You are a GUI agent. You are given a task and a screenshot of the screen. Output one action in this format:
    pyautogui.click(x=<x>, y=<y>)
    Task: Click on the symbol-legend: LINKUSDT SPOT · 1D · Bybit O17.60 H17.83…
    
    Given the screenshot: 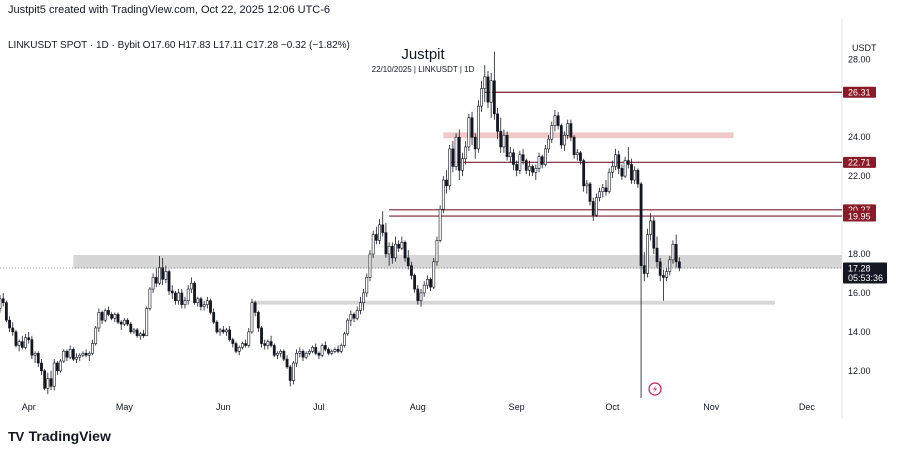 What is the action you would take?
    pyautogui.click(x=179, y=45)
    